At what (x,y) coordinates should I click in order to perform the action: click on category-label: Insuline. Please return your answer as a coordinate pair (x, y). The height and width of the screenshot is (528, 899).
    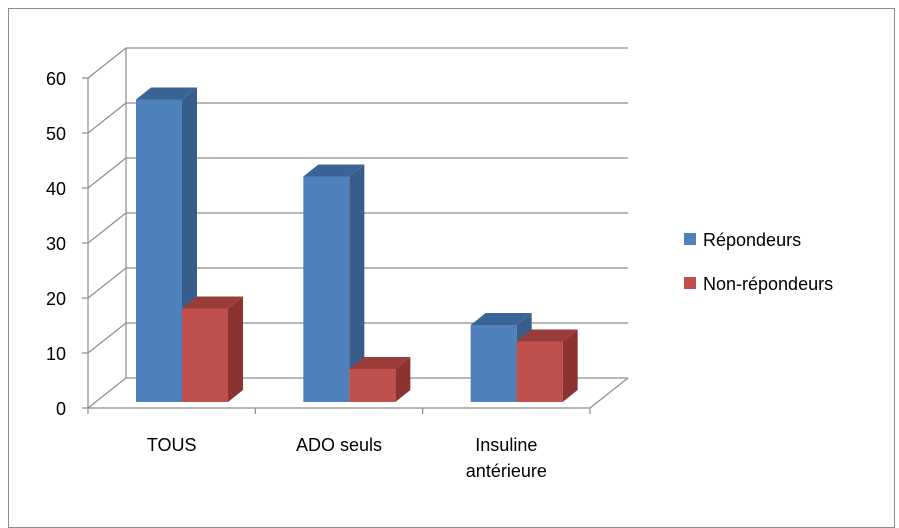
    Looking at the image, I should click on (506, 445).